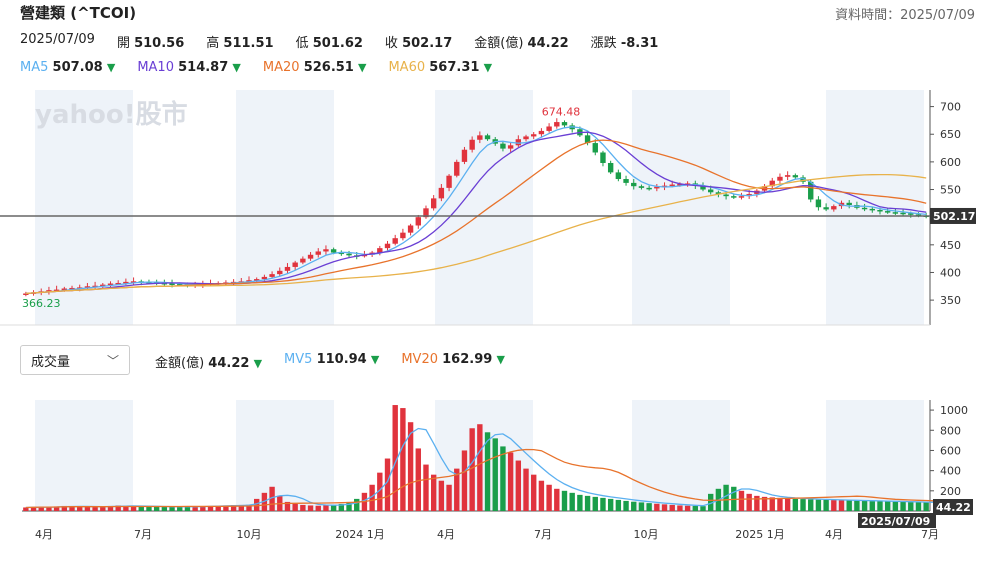 Image resolution: width=997 pixels, height=561 pixels. What do you see at coordinates (360, 534) in the screenshot?
I see `x-tick-label: 2024 1月` at bounding box center [360, 534].